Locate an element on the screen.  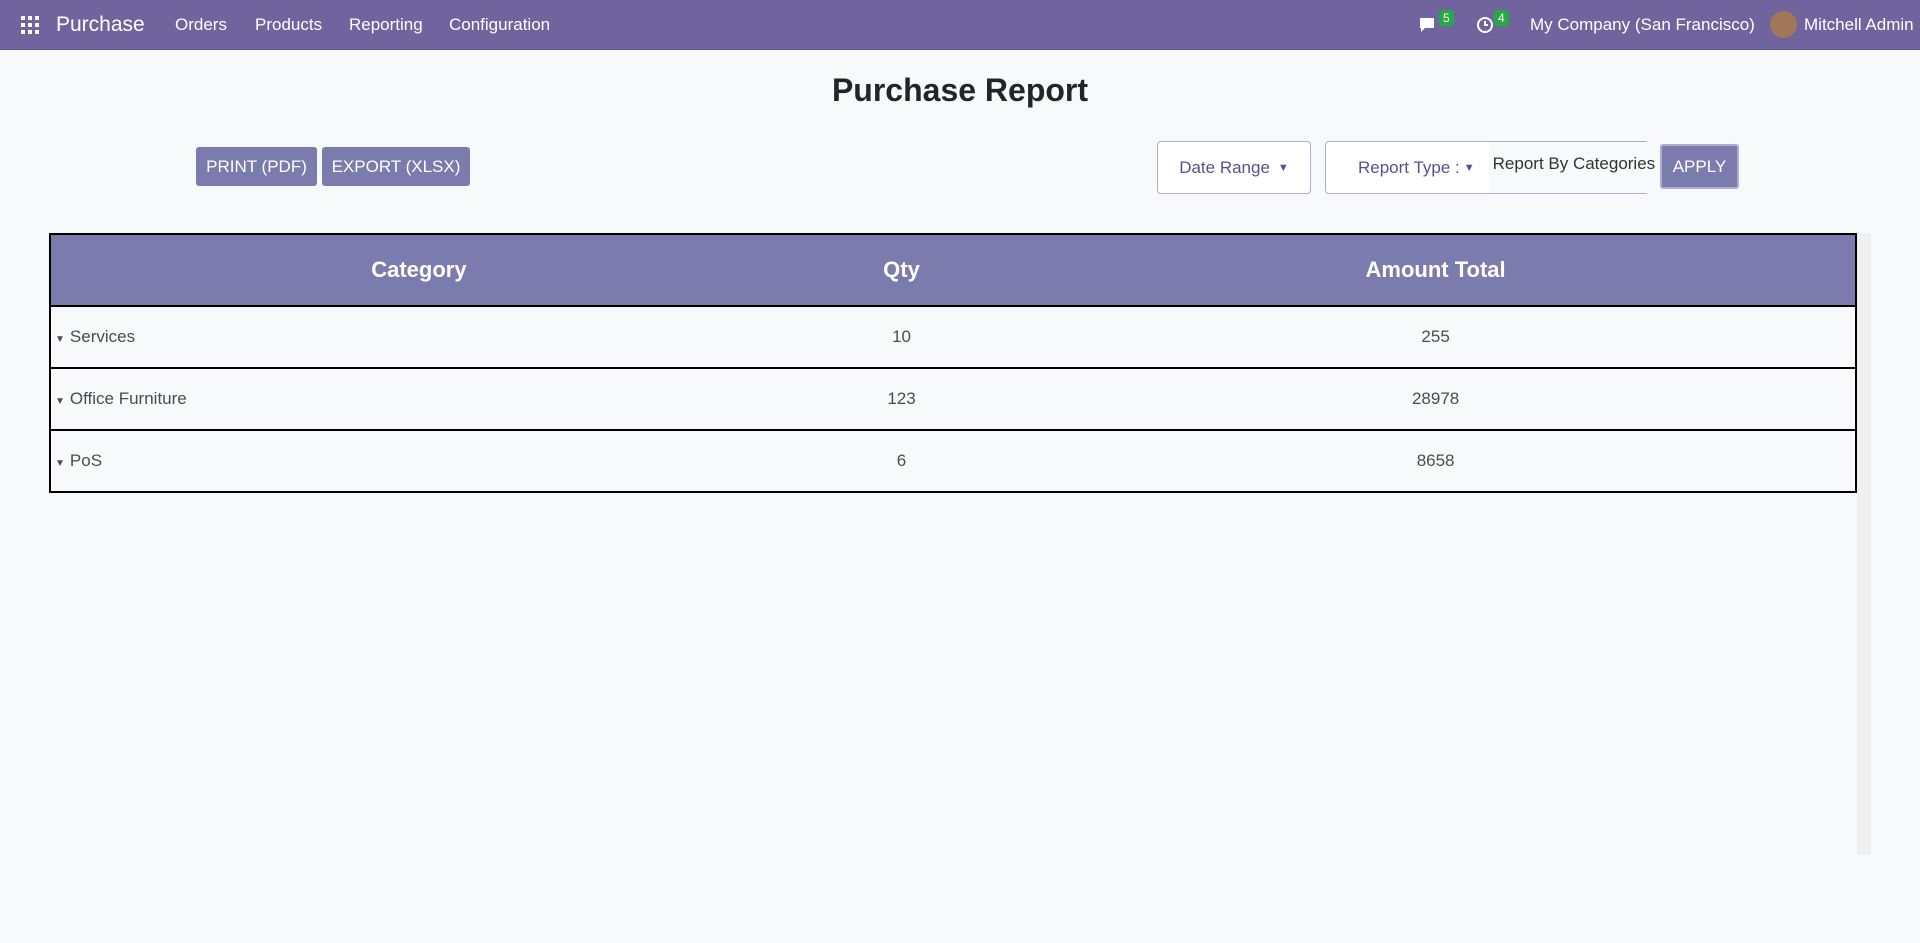
menu-item: Configuration is located at coordinates (500, 24).